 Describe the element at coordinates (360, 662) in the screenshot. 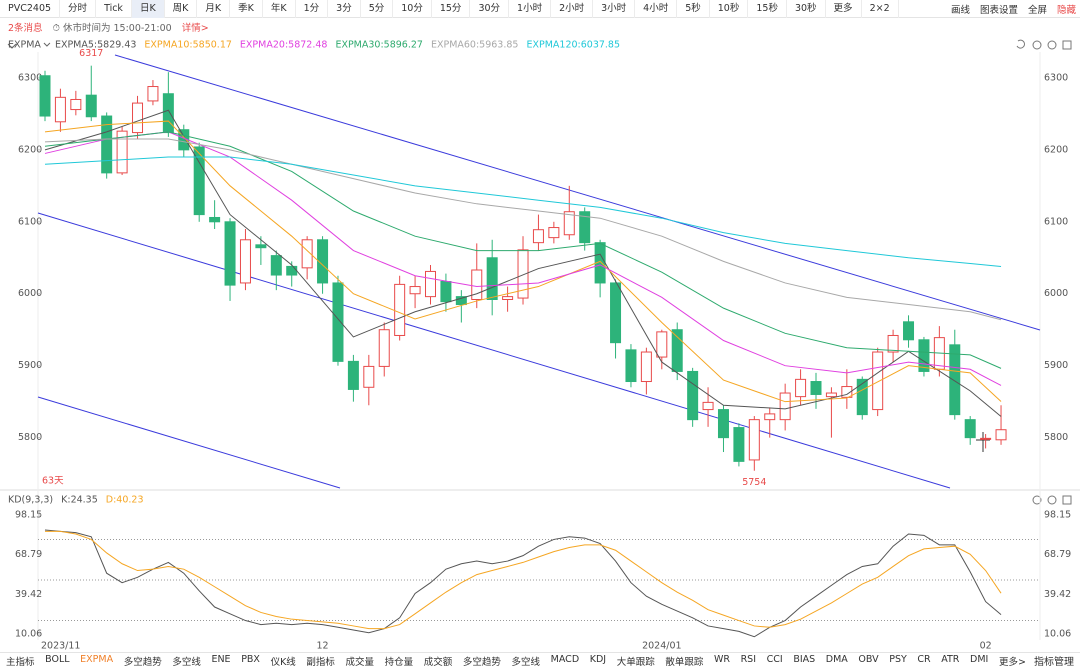

I see `indicator-tab: 成交量` at that location.